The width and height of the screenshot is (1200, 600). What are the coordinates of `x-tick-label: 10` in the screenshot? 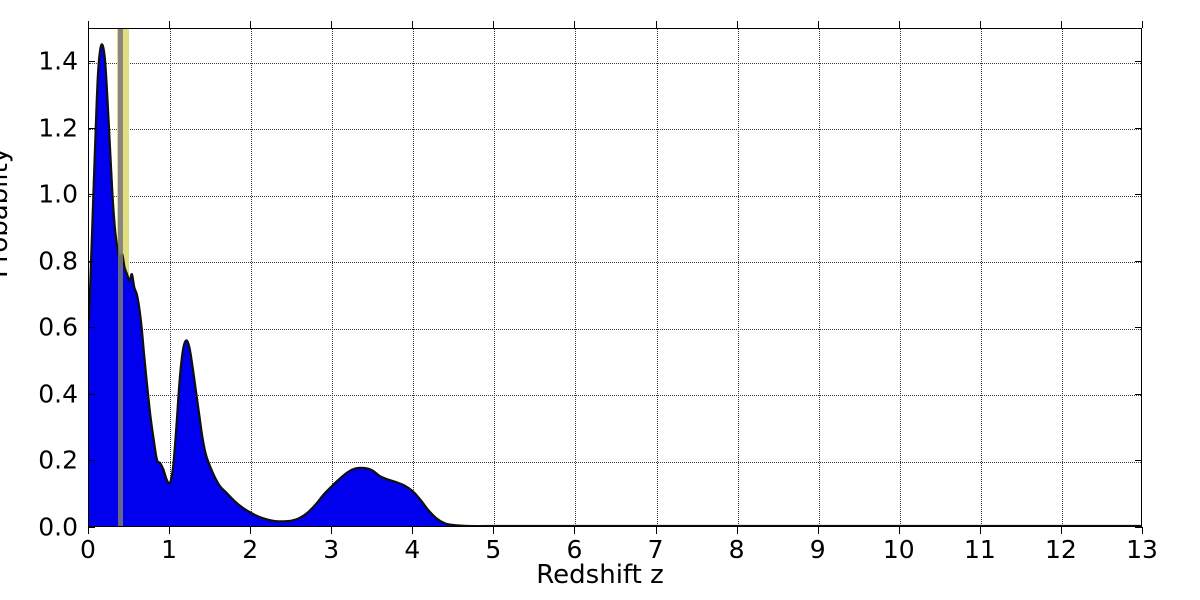 It's located at (898, 549).